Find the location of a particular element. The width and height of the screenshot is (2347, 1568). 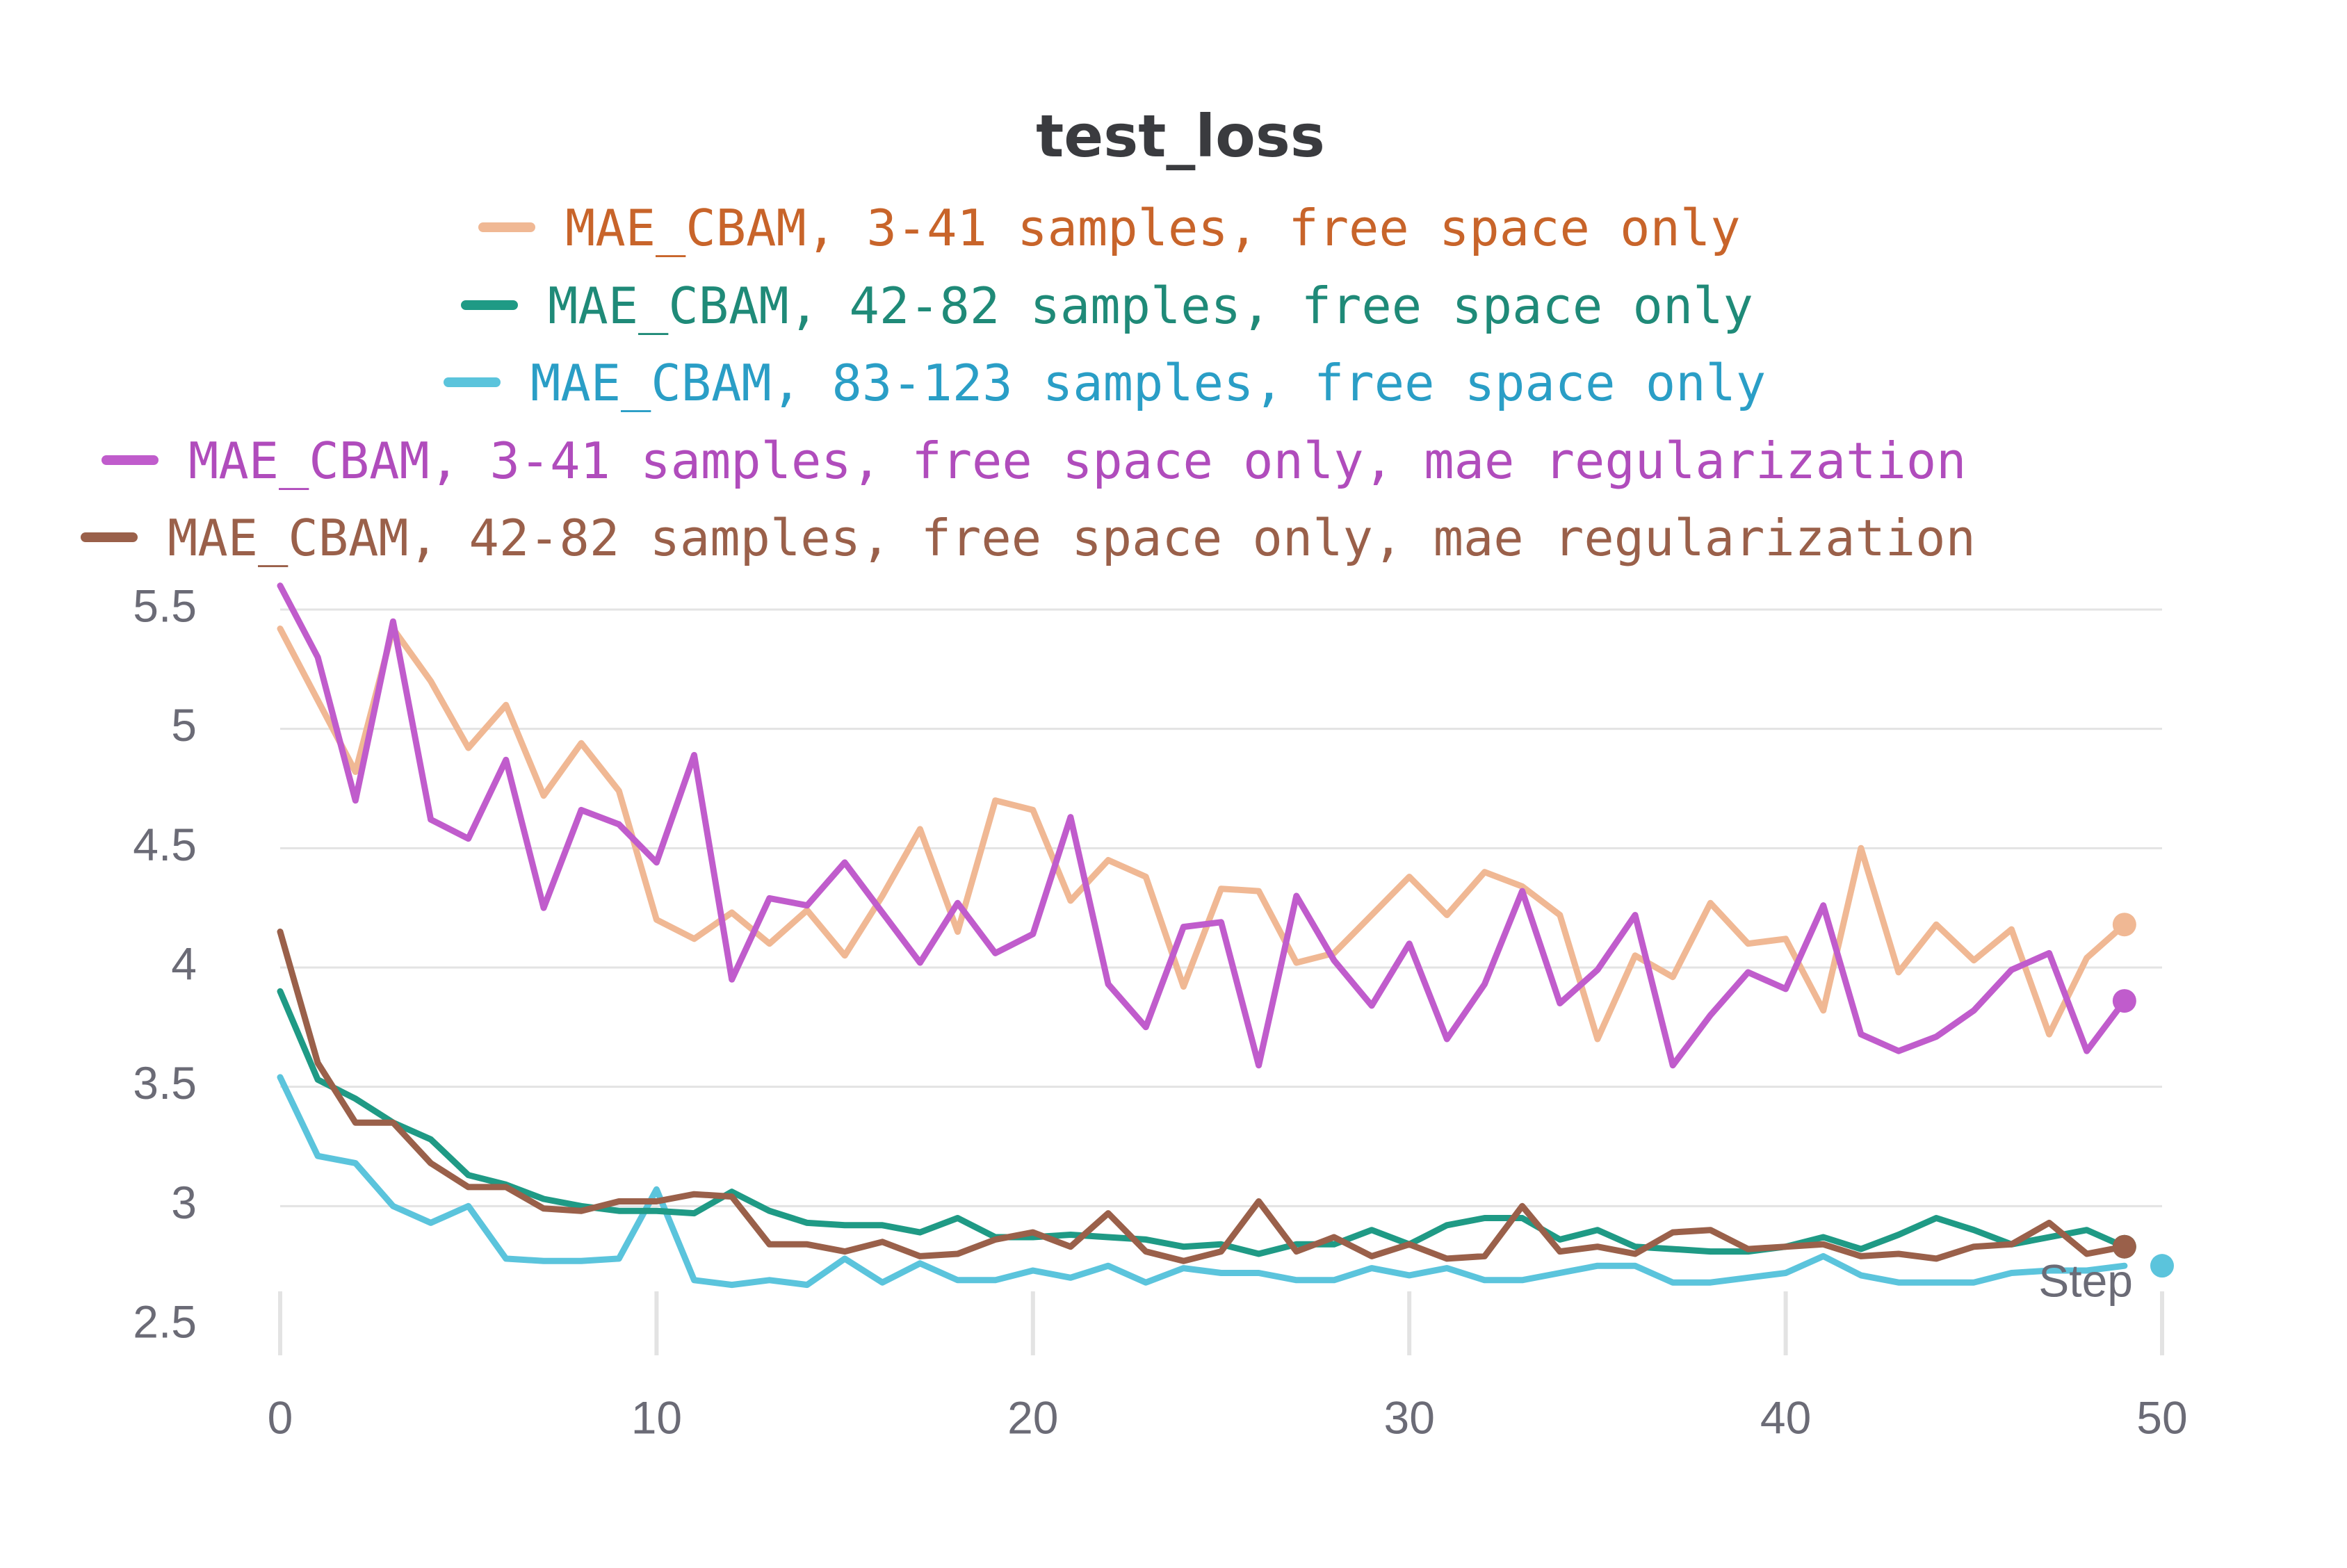

x-axis-ticks: 0 10 20 30 40 50 is located at coordinates (1228, 1367).